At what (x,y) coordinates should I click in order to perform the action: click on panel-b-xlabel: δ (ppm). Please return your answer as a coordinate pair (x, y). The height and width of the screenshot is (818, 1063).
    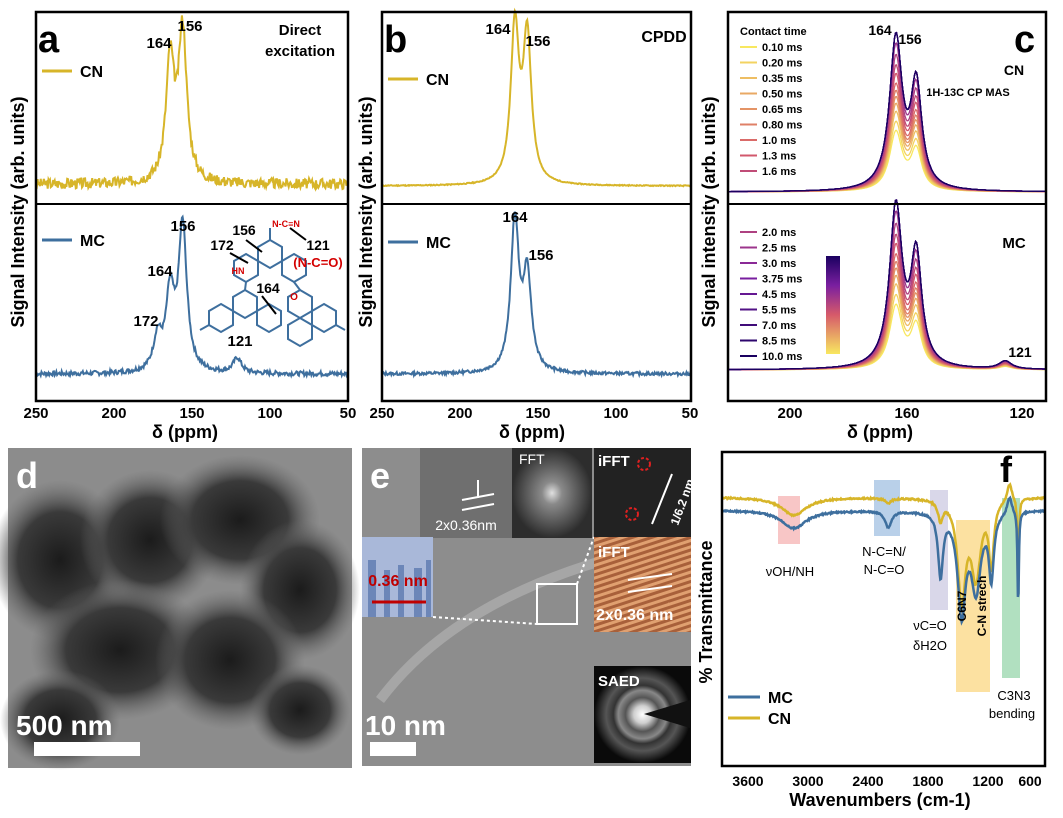
    Looking at the image, I should click on (532, 432).